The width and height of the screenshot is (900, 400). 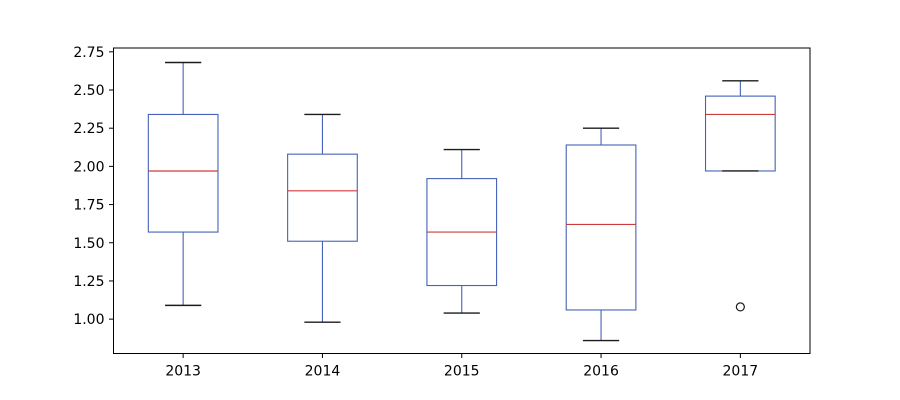 What do you see at coordinates (88, 129) in the screenshot?
I see `y-tick-label: 2.25` at bounding box center [88, 129].